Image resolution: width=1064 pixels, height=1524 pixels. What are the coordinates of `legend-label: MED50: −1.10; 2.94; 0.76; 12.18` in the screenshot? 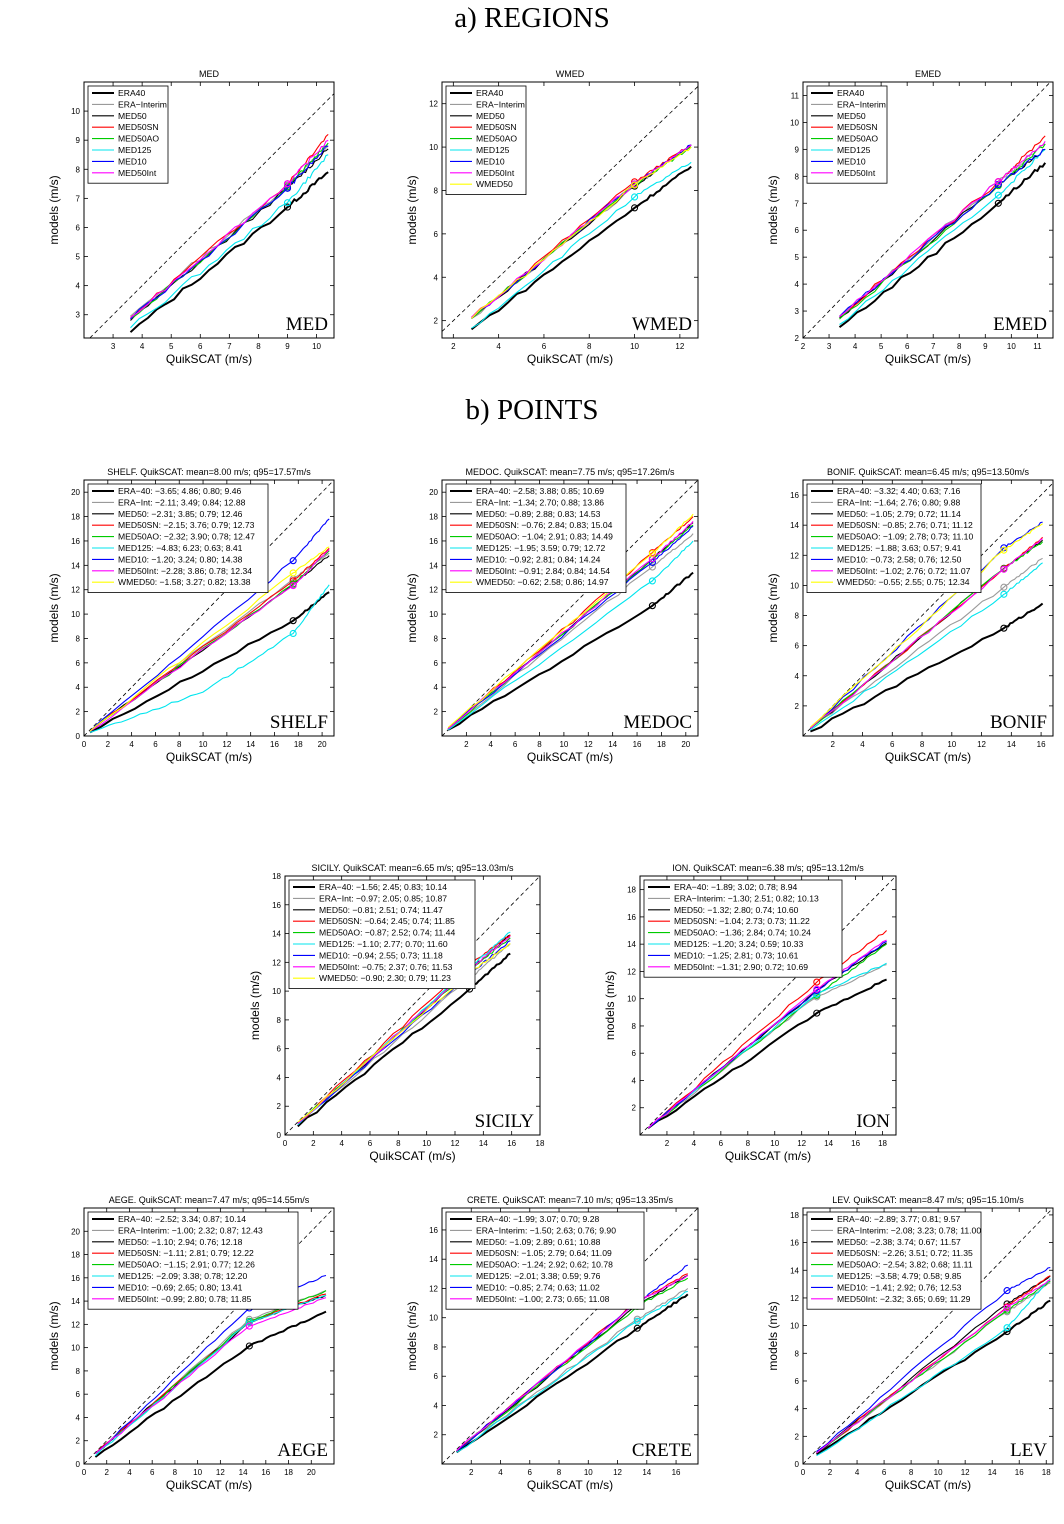 It's located at (180, 1242).